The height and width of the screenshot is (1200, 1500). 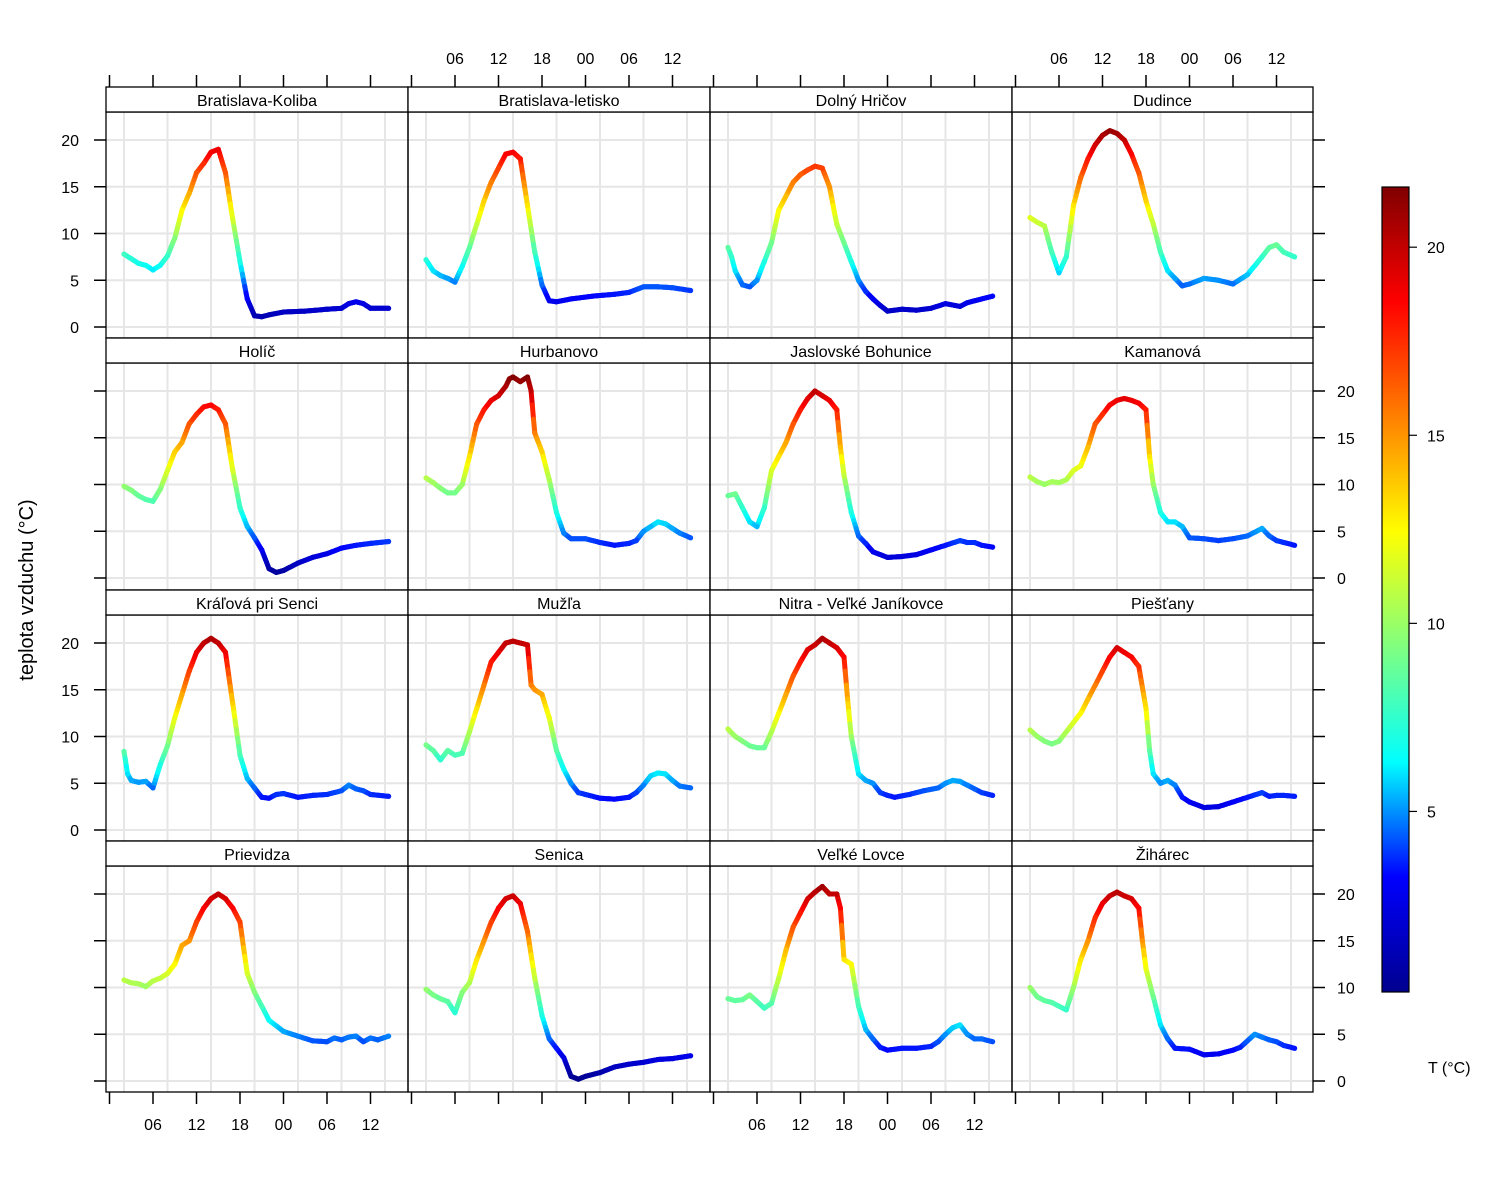 What do you see at coordinates (860, 855) in the screenshot?
I see `panel-title: Veľké Lovce` at bounding box center [860, 855].